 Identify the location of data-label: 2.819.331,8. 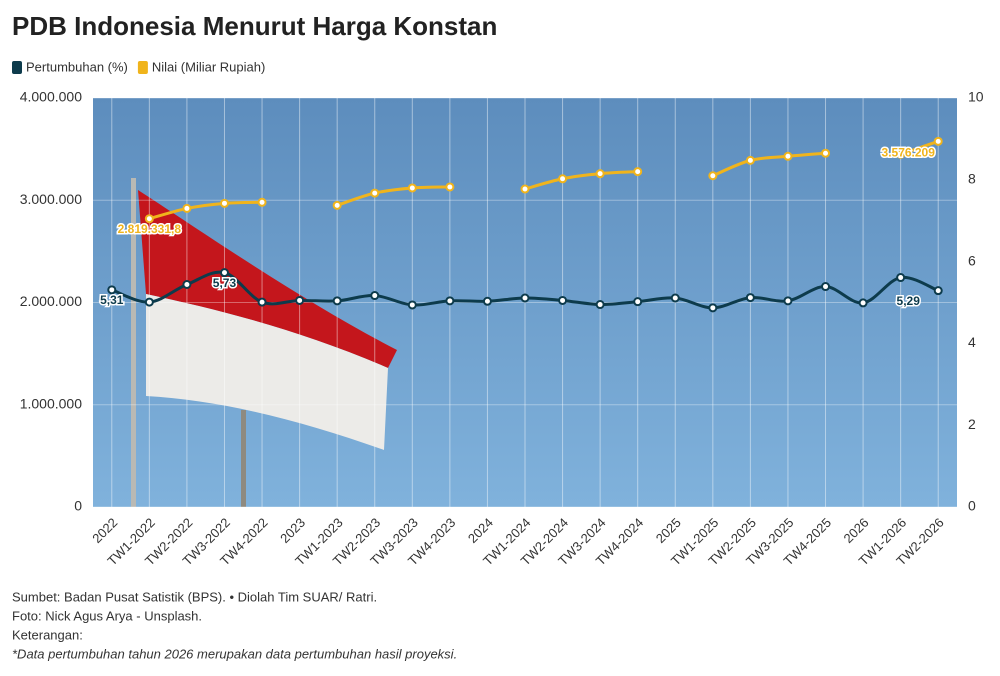
(150, 229).